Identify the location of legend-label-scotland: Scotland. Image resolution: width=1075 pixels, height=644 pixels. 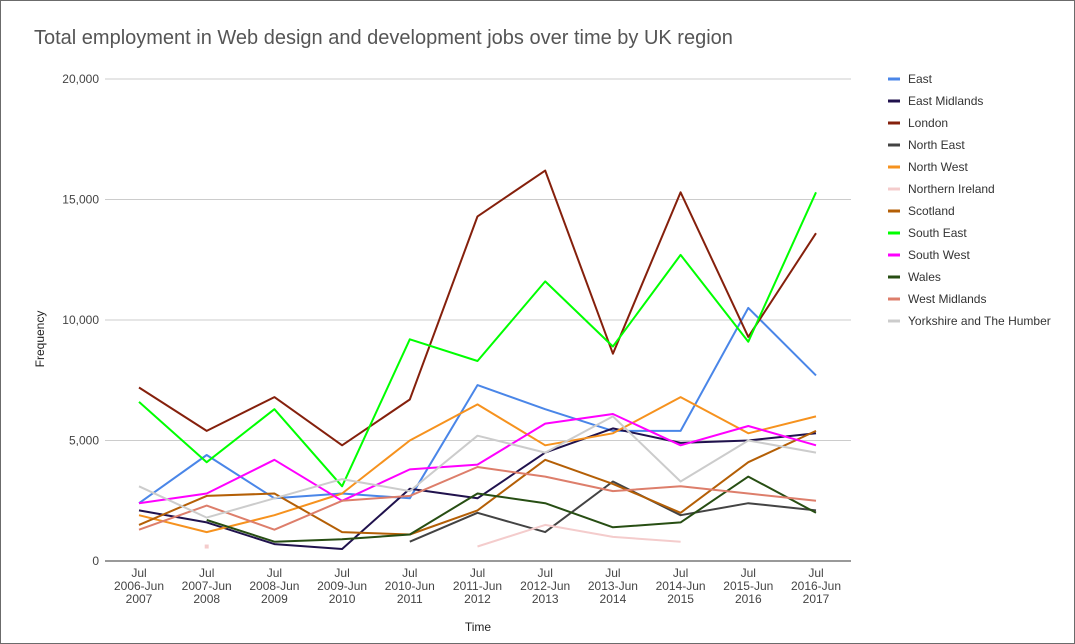
(931, 211).